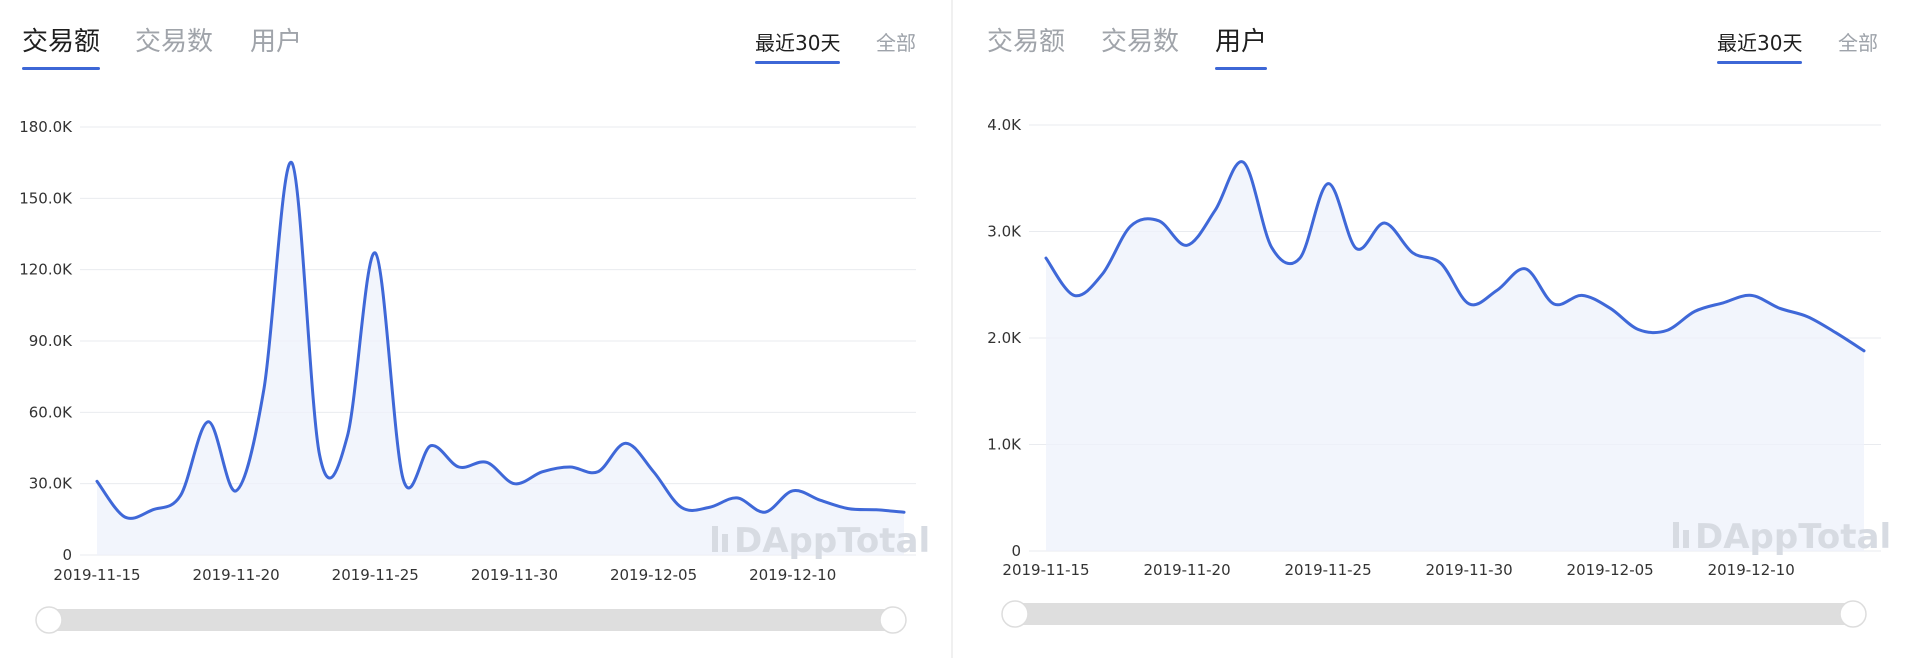 This screenshot has height=658, width=1920. What do you see at coordinates (1455, 256) in the screenshot?
I see `series-line` at bounding box center [1455, 256].